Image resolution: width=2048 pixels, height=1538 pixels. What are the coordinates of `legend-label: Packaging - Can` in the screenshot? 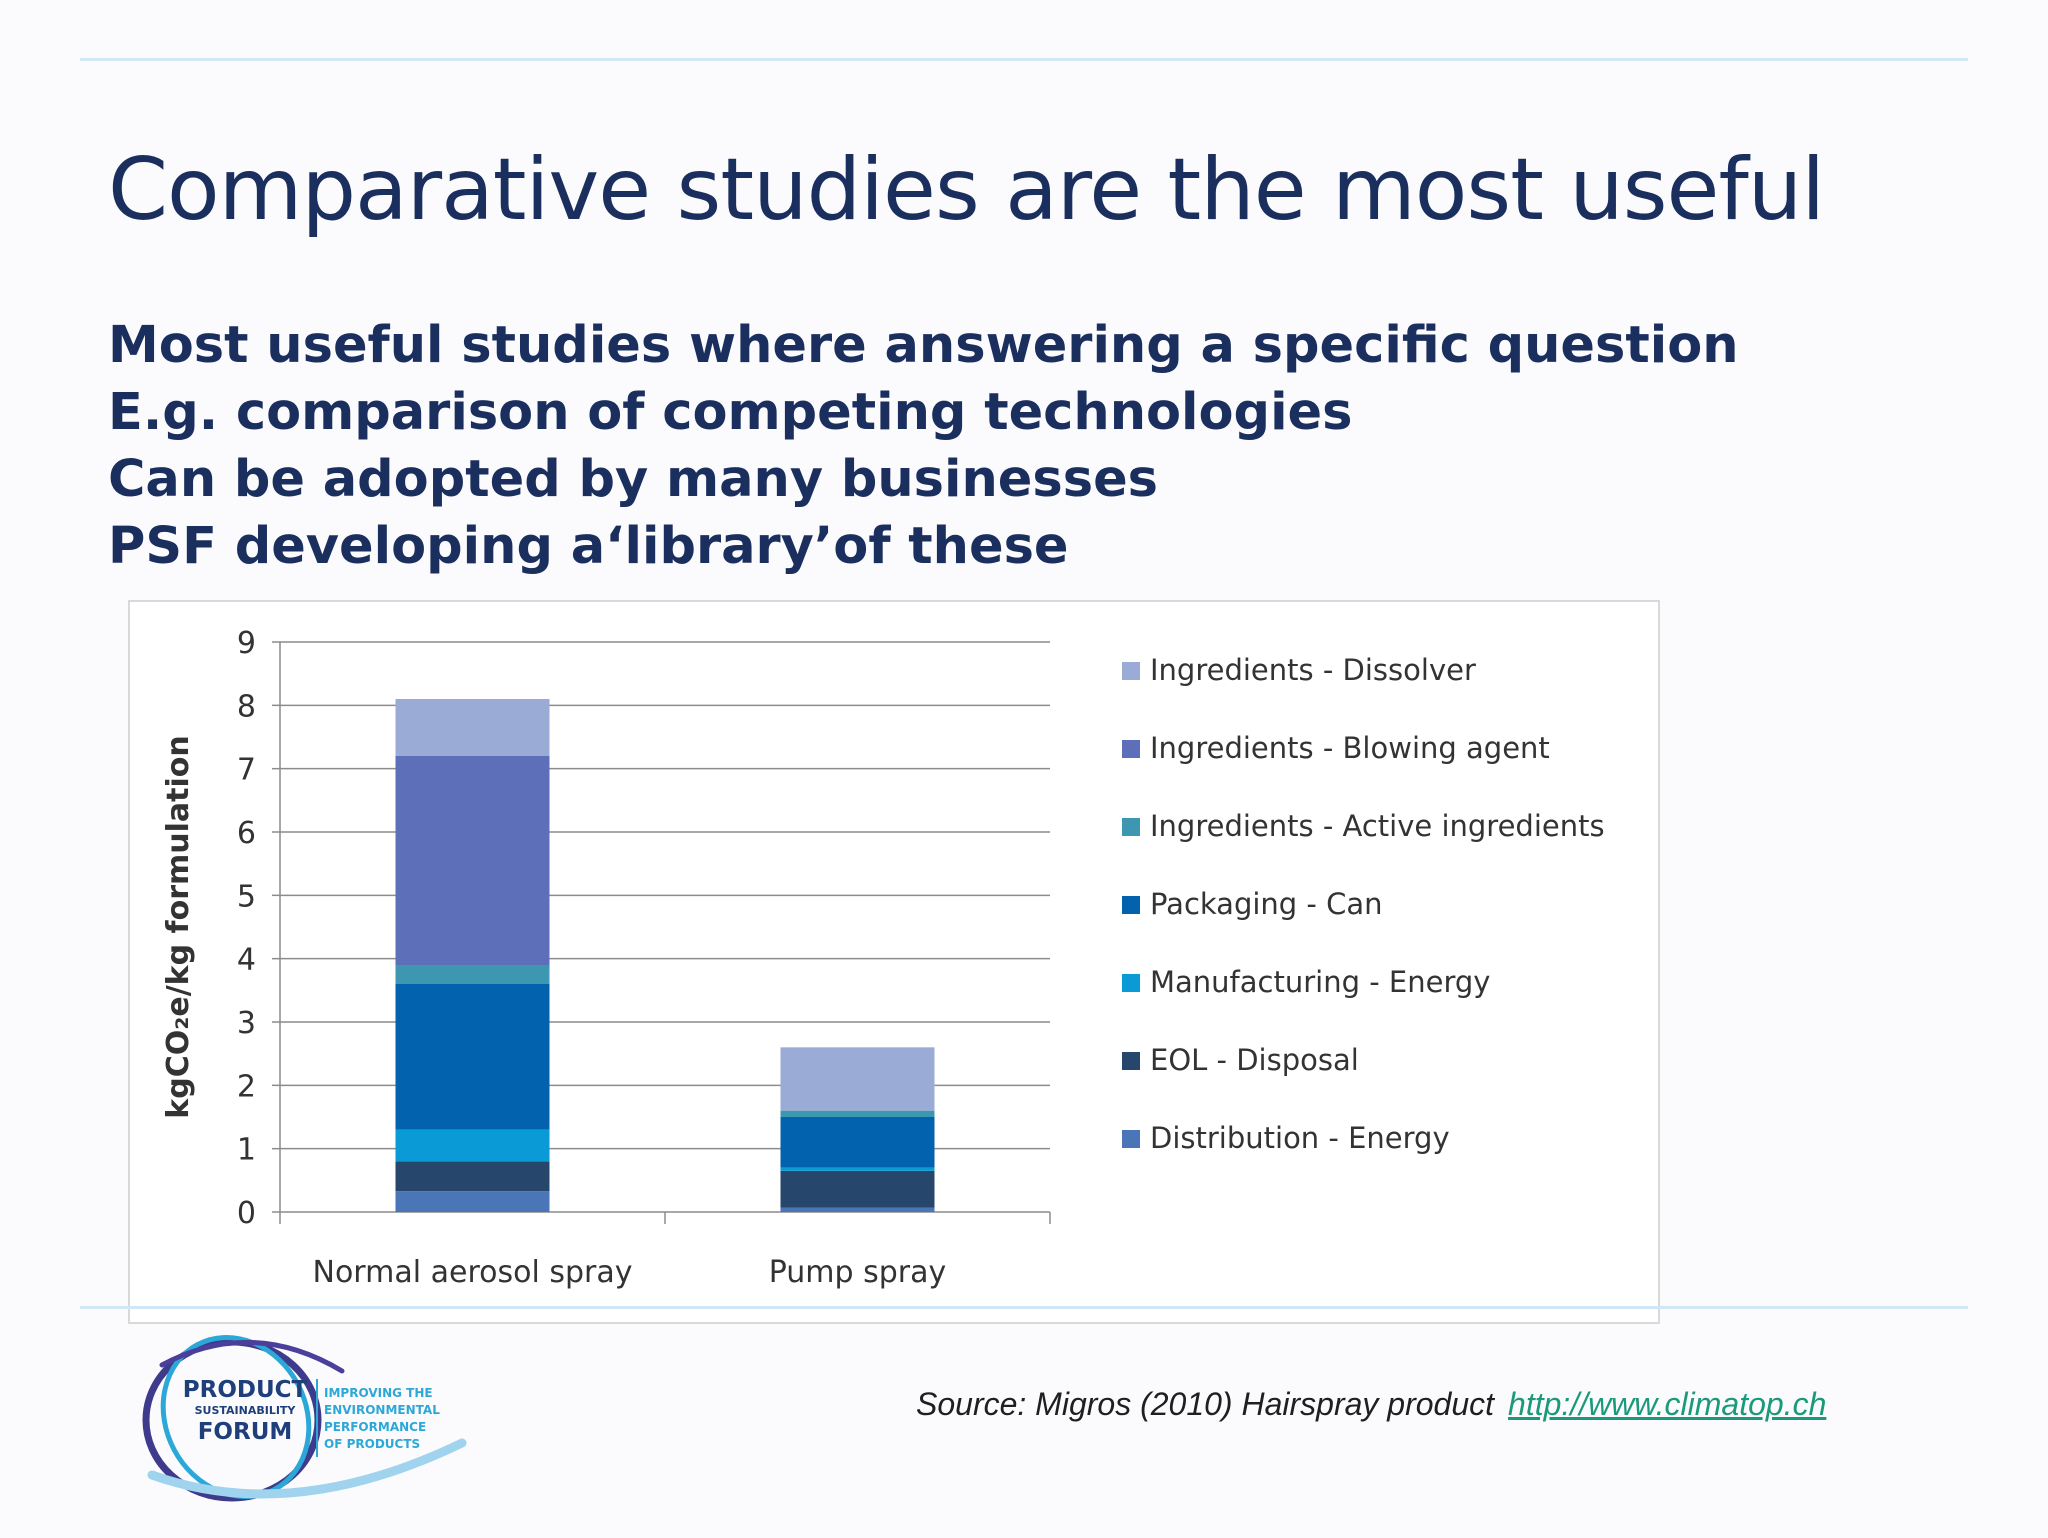 It's located at (1266, 904).